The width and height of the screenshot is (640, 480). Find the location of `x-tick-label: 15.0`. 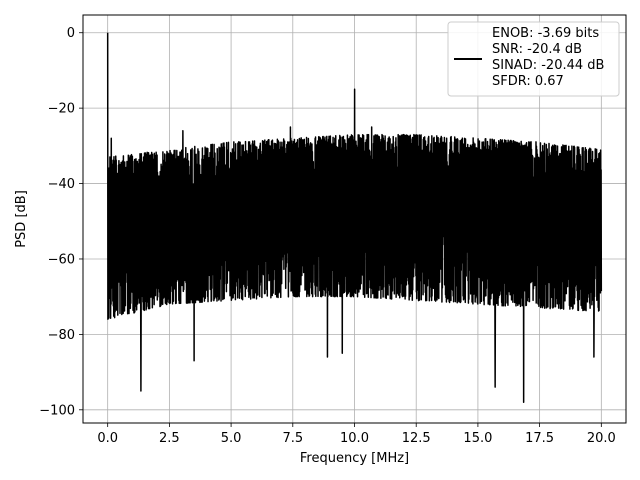

x-tick-label: 15.0 is located at coordinates (477, 438).